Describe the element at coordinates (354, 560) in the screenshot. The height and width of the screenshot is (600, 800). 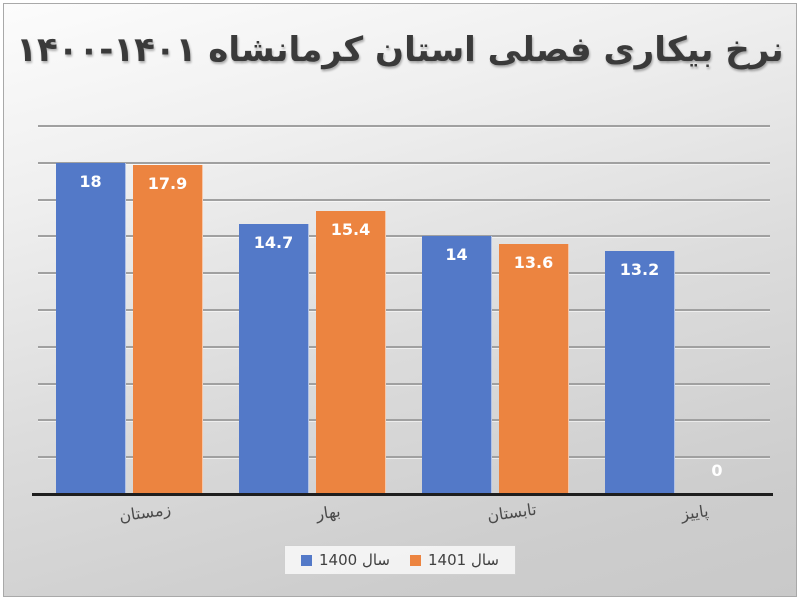
I see `legend-label: سال 1400` at that location.